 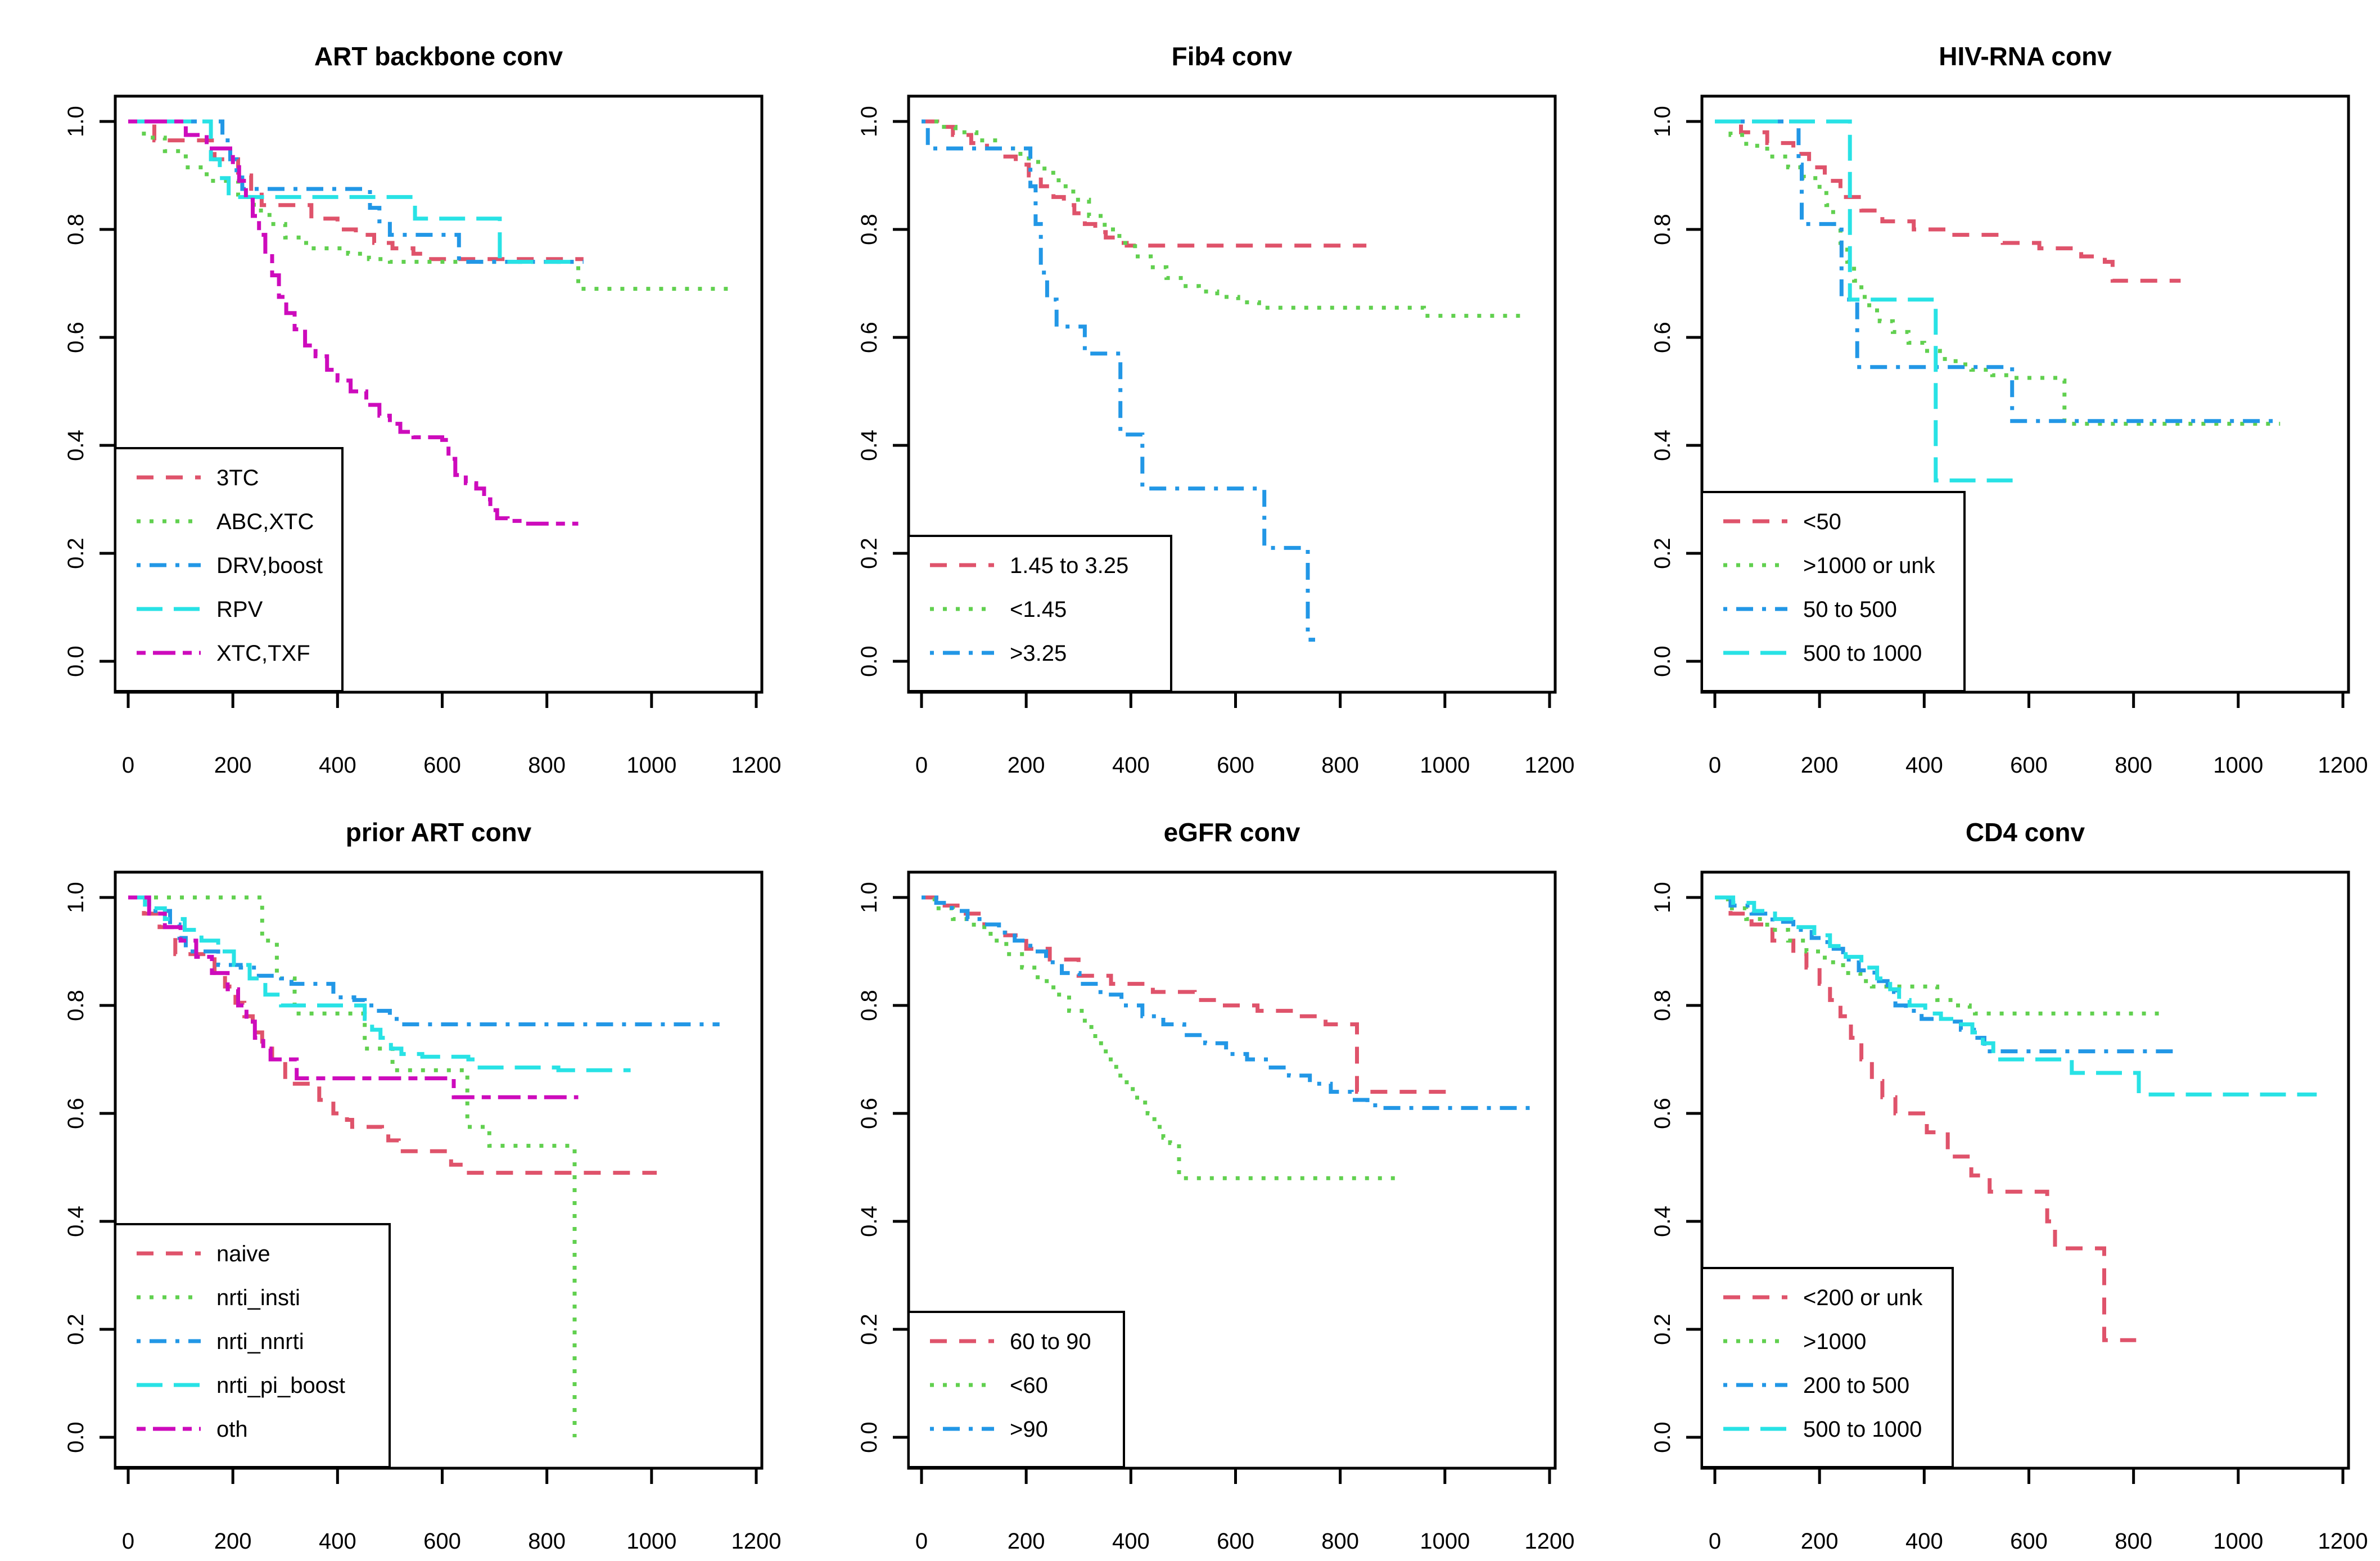 I want to click on legend: <50 >1000 or unk 50 to 500 500 to 1000, so click(x=1833, y=591).